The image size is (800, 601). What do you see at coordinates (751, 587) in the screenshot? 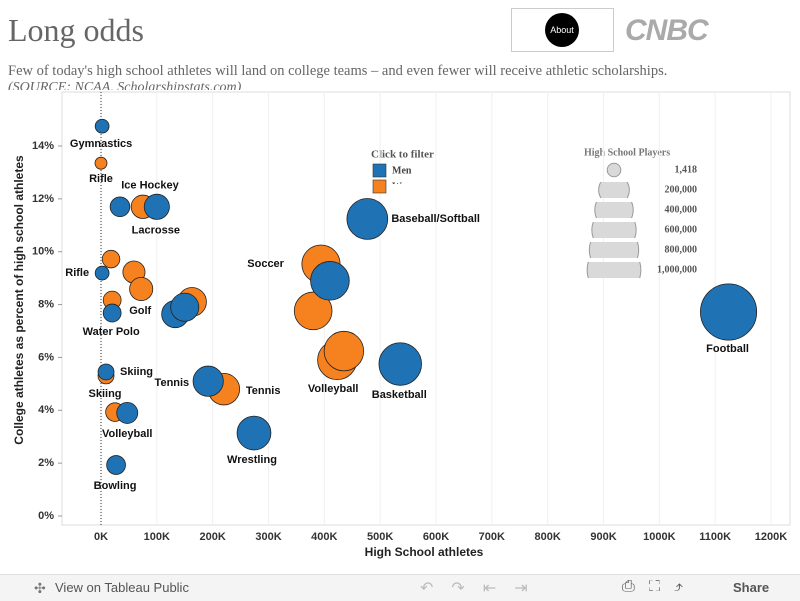
I see `share-link: Share` at bounding box center [751, 587].